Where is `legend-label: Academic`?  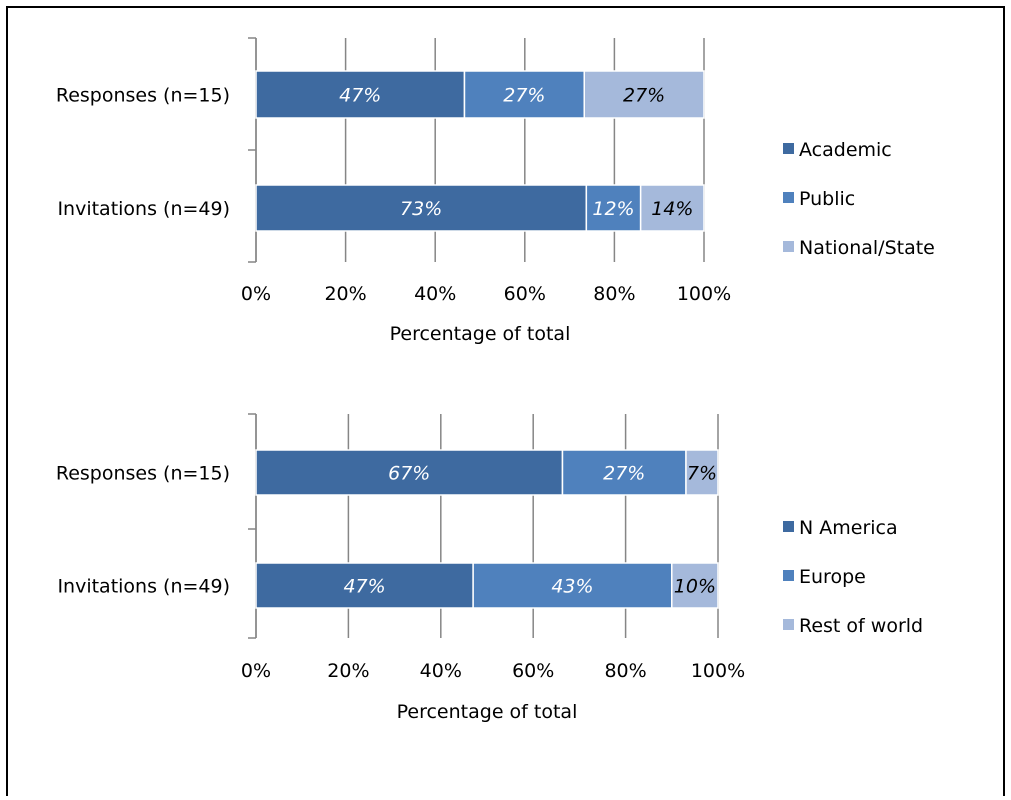
legend-label: Academic is located at coordinates (845, 150).